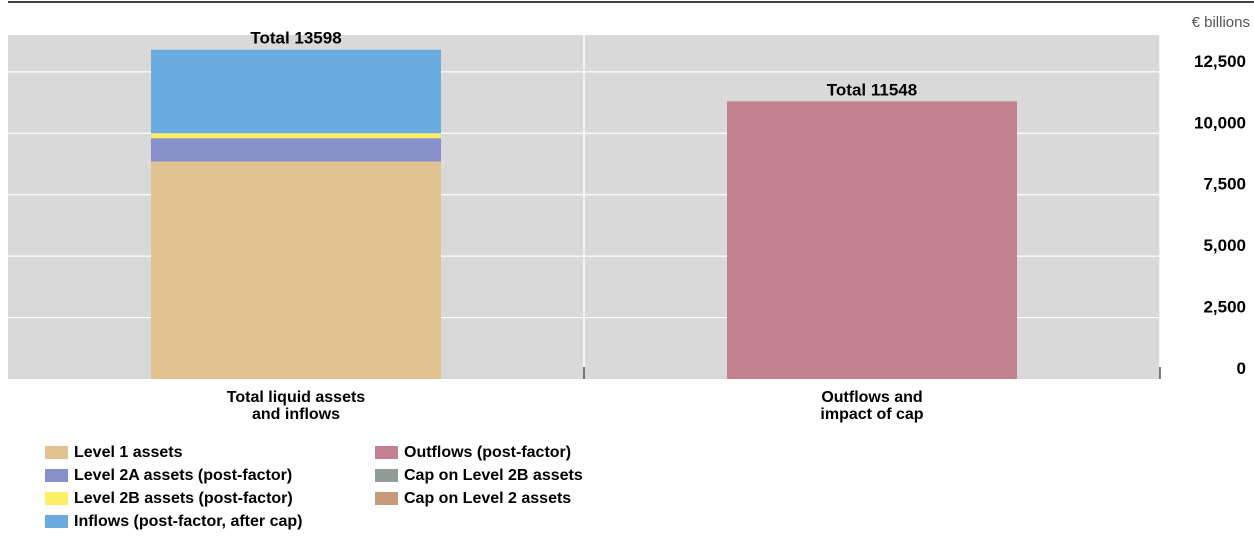 Image resolution: width=1254 pixels, height=545 pixels. I want to click on legend-item: Level 2B assets (post-factor), so click(210, 498).